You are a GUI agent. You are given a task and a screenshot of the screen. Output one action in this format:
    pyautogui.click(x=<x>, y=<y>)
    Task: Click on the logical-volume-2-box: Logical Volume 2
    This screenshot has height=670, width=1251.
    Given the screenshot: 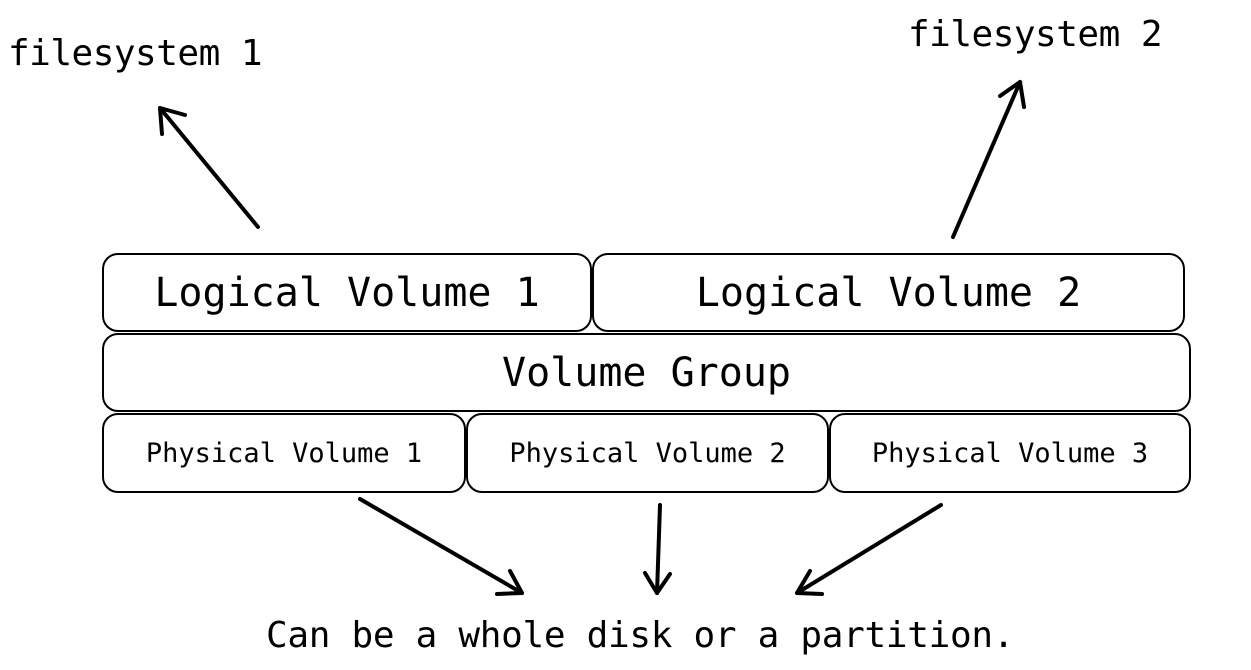 What is the action you would take?
    pyautogui.click(x=888, y=292)
    